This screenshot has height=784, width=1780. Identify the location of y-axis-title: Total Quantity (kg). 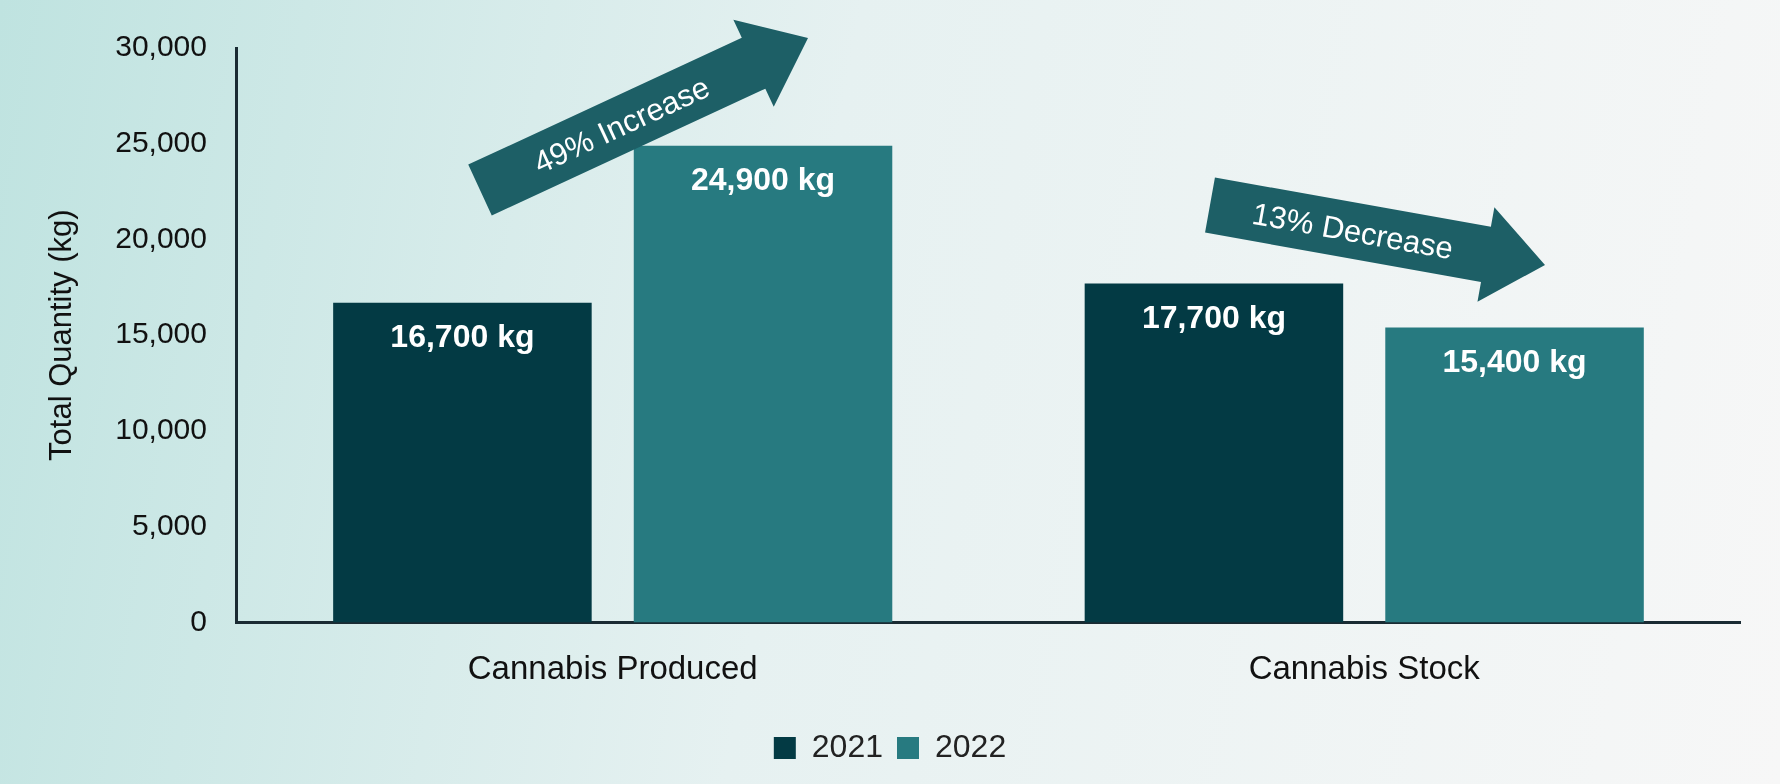
(61, 335).